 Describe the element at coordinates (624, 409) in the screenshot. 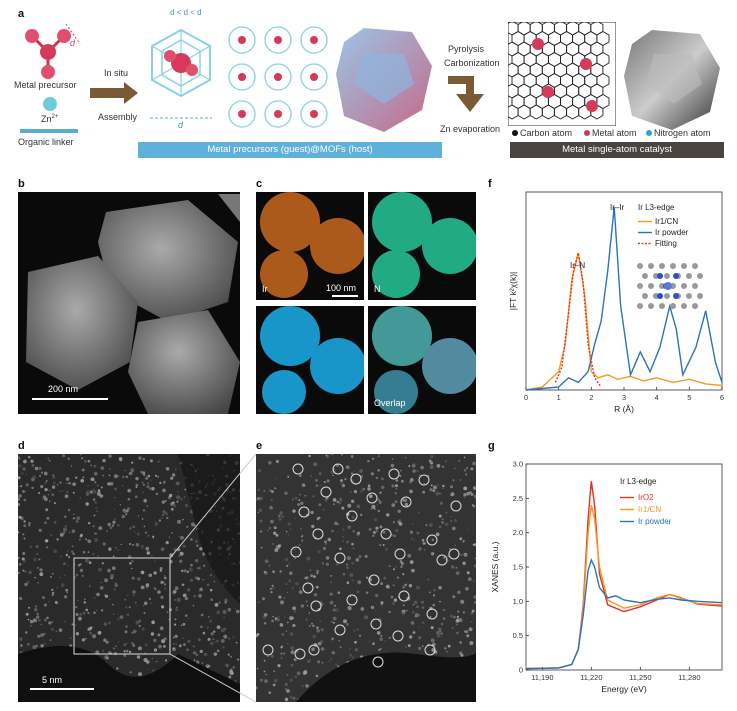

I see `x-axis-label: R (Å)` at that location.